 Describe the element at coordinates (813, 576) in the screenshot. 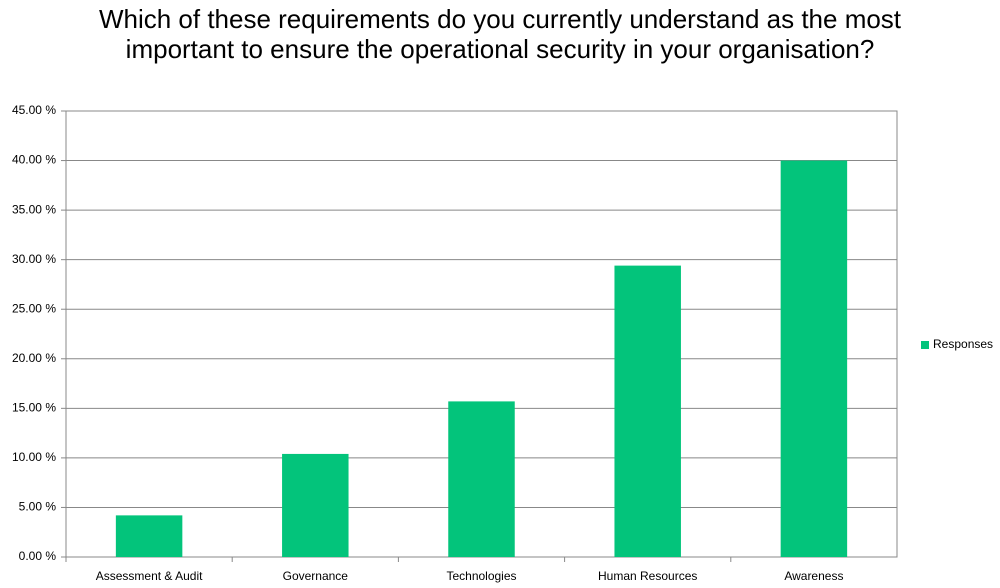

I see `x-tick-label: Awareness` at that location.